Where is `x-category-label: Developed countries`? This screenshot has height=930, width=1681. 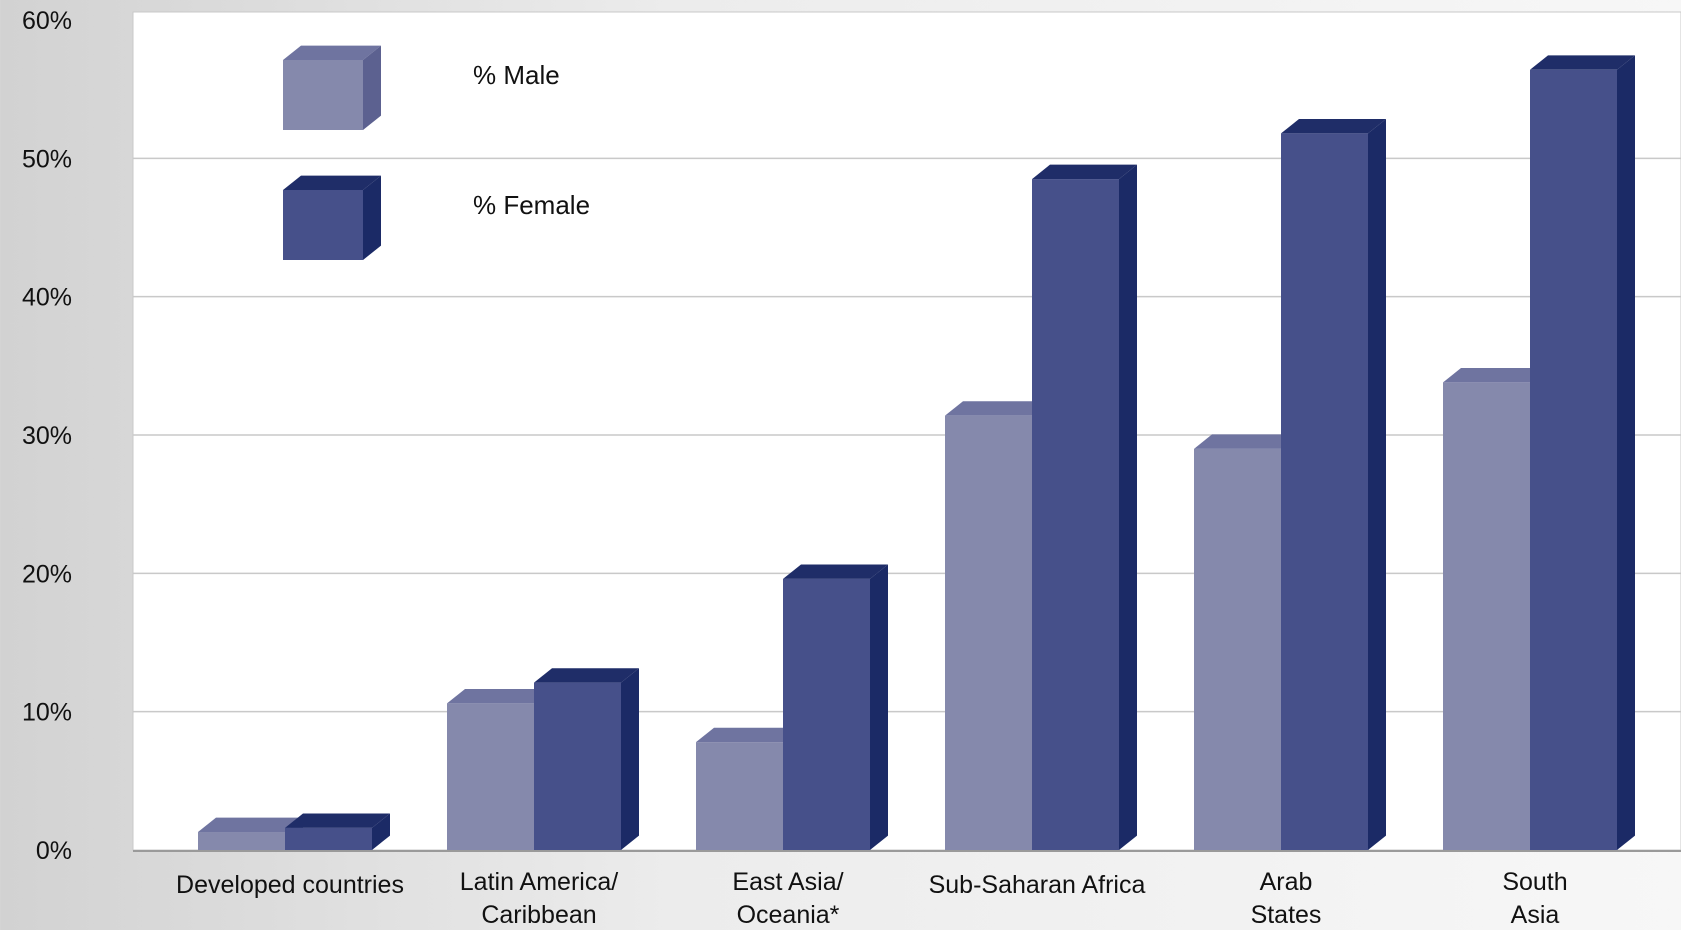 x-category-label: Developed countries is located at coordinates (290, 885).